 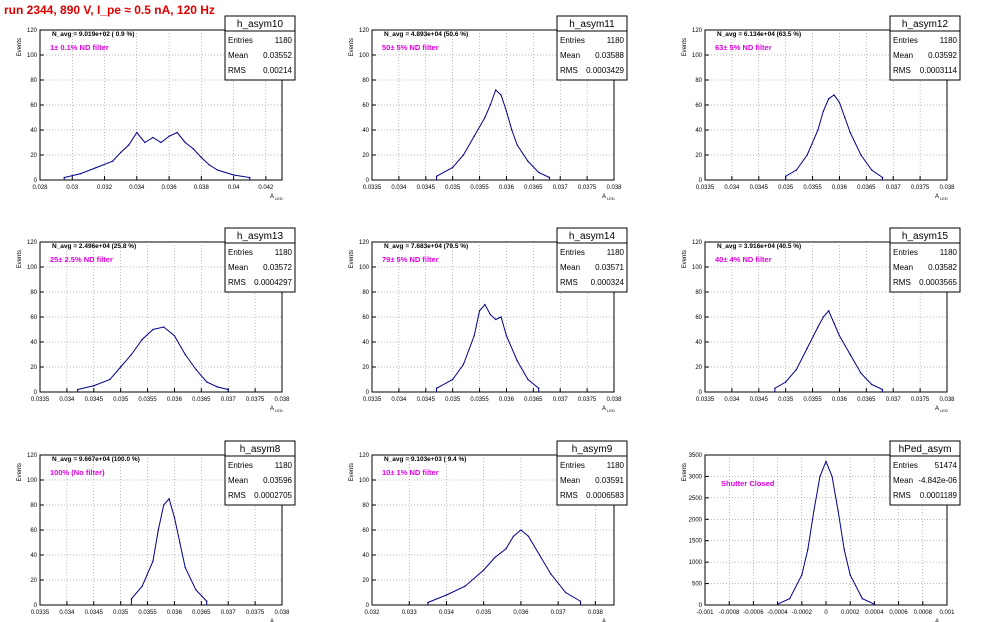 I want to click on navg-label: N_avg = 6.134e+04 (63.5 %), so click(x=759, y=34).